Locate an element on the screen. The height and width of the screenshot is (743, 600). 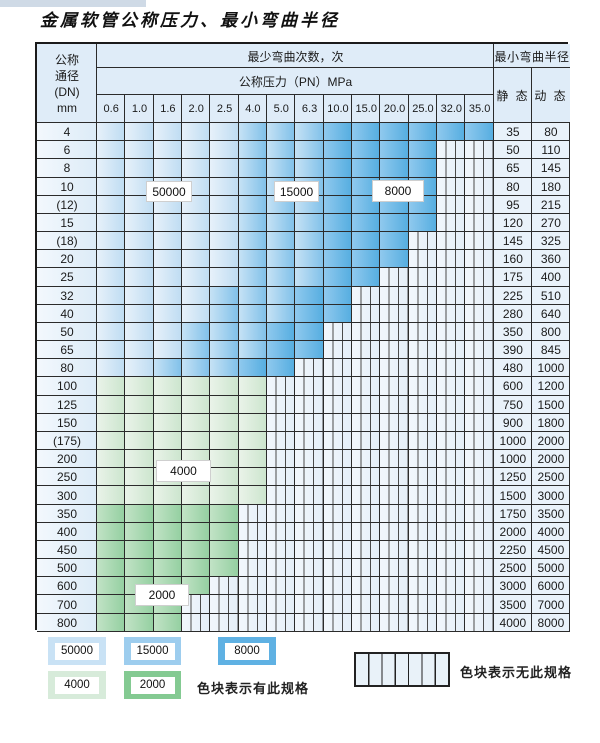
table-row: 300 1500 3000 is located at coordinates (303, 495).